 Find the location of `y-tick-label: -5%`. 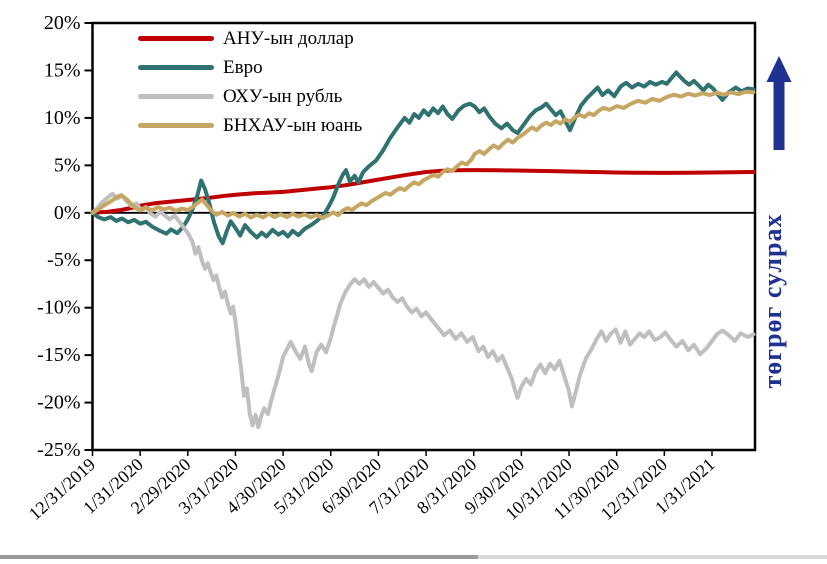

y-tick-label: -5% is located at coordinates (63, 260).